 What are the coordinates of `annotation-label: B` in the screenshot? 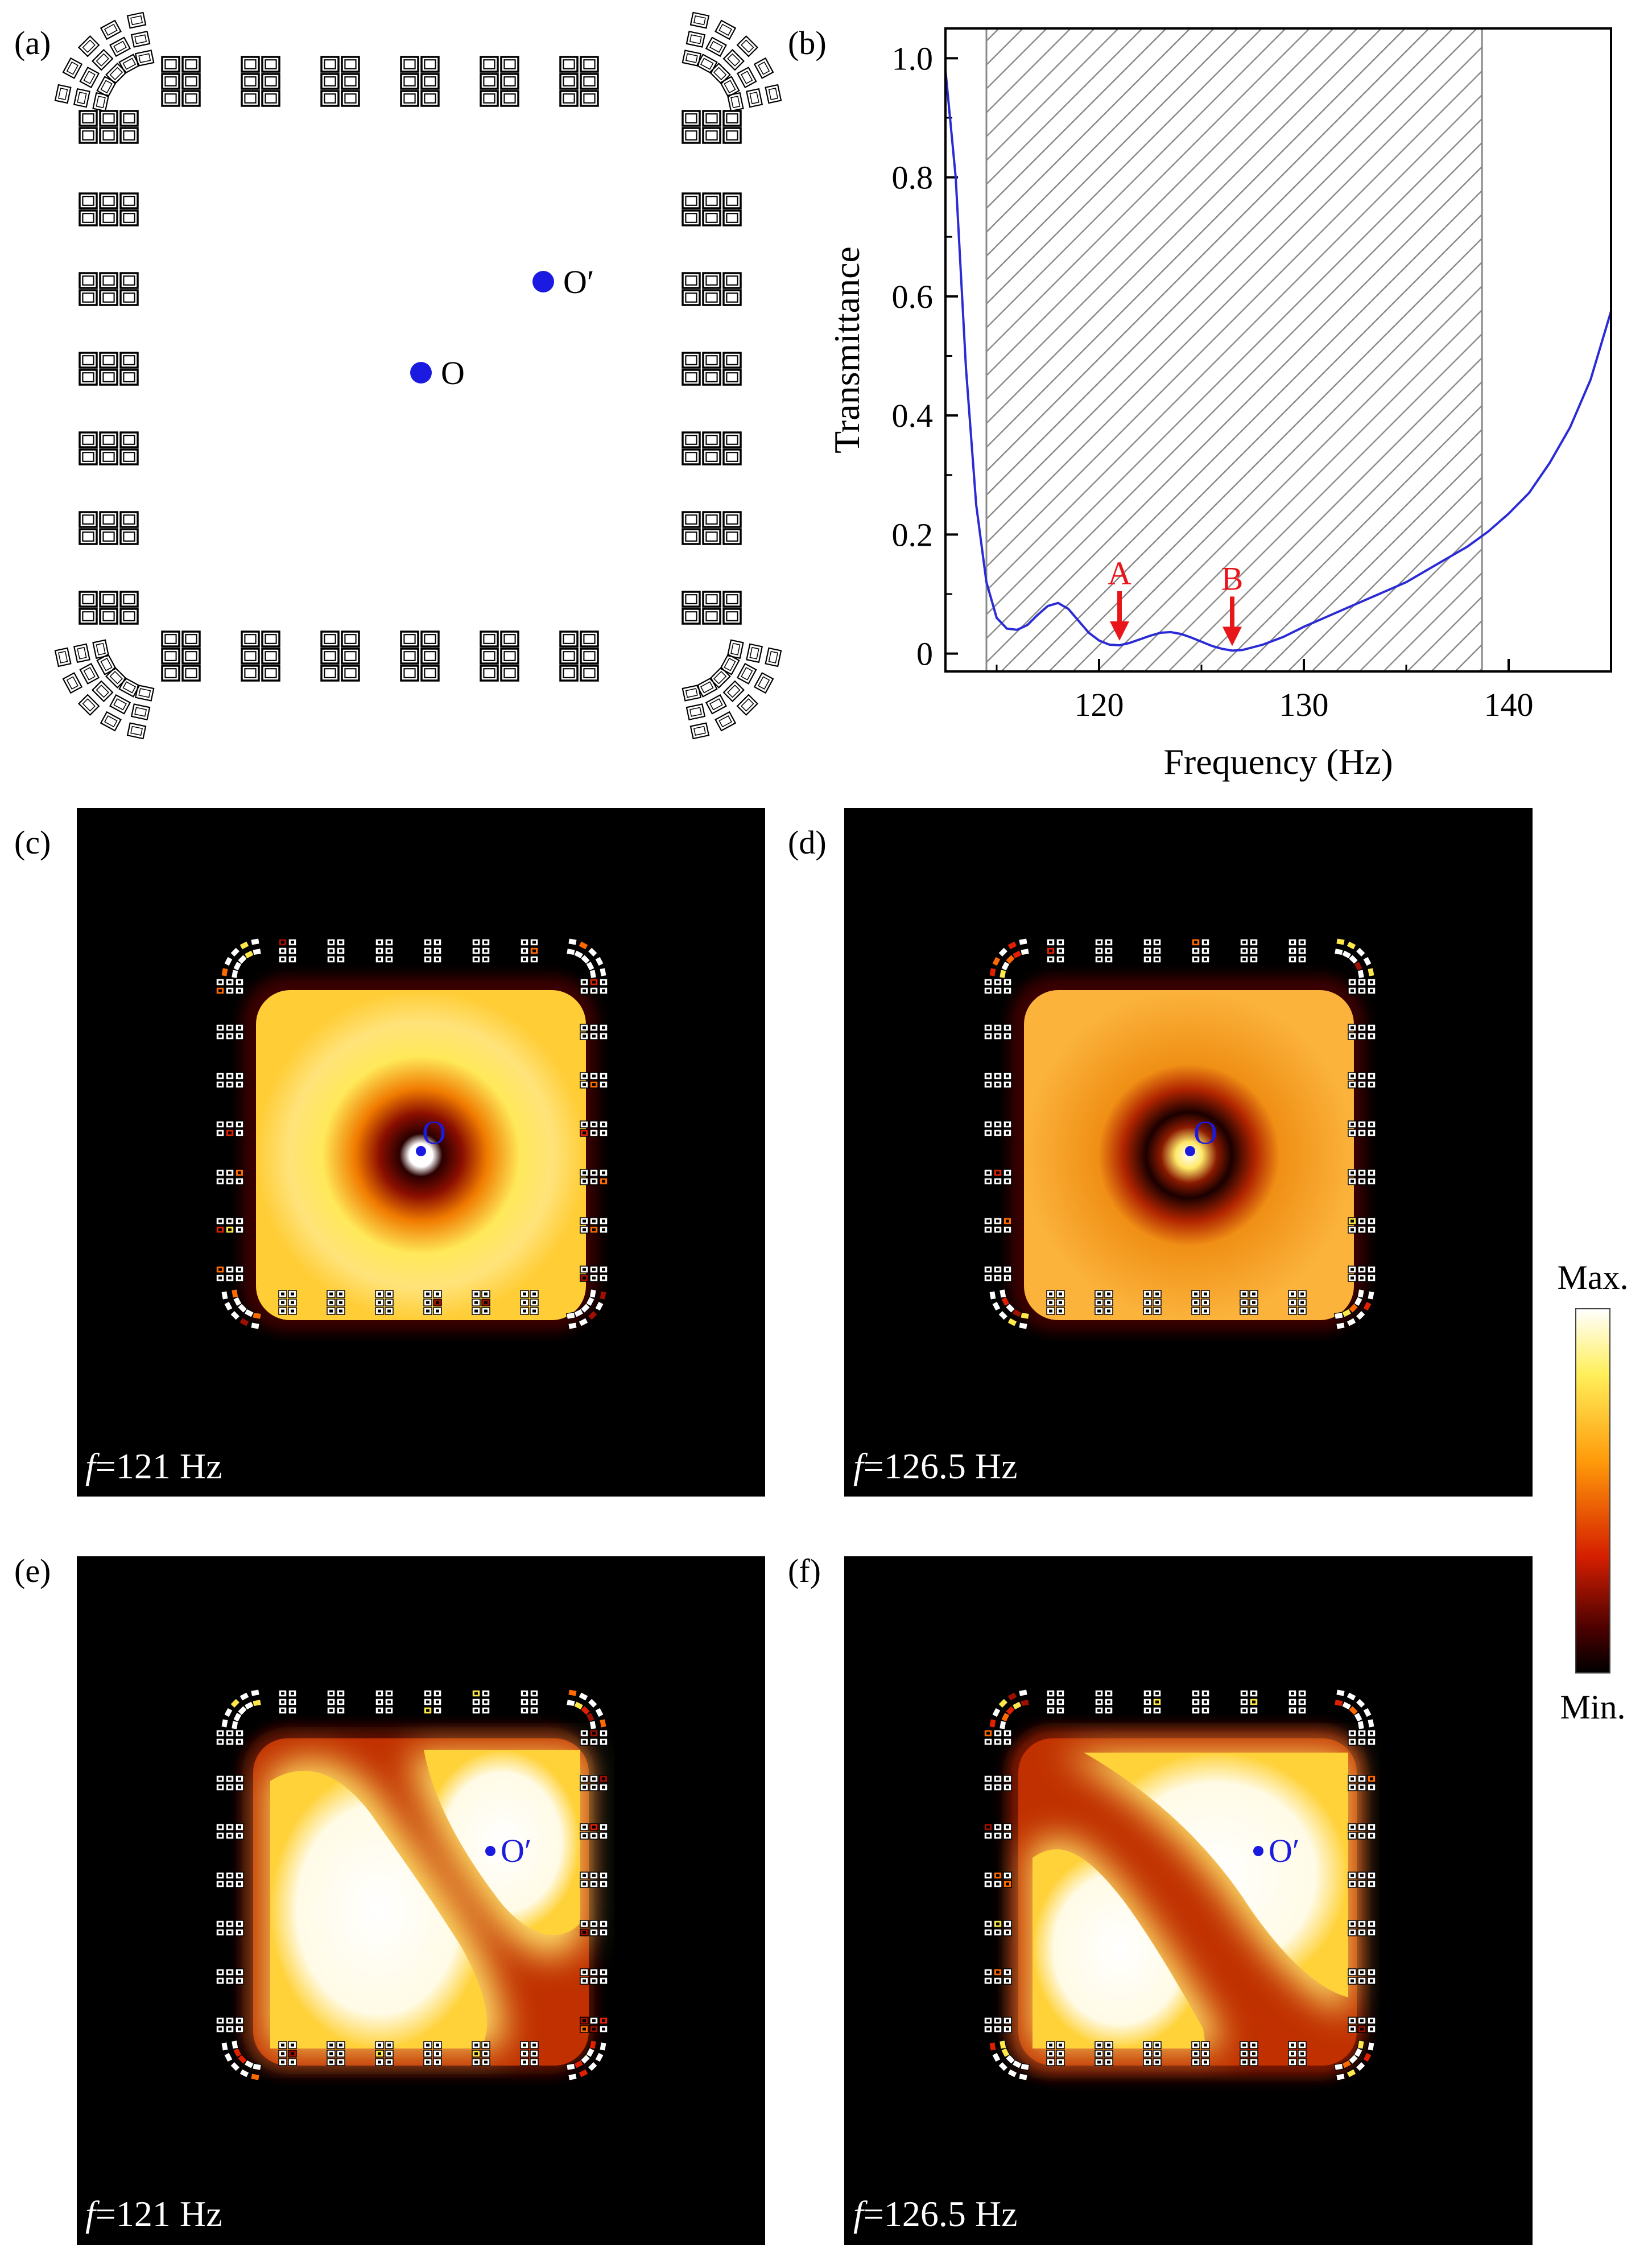 It's located at (1232, 578).